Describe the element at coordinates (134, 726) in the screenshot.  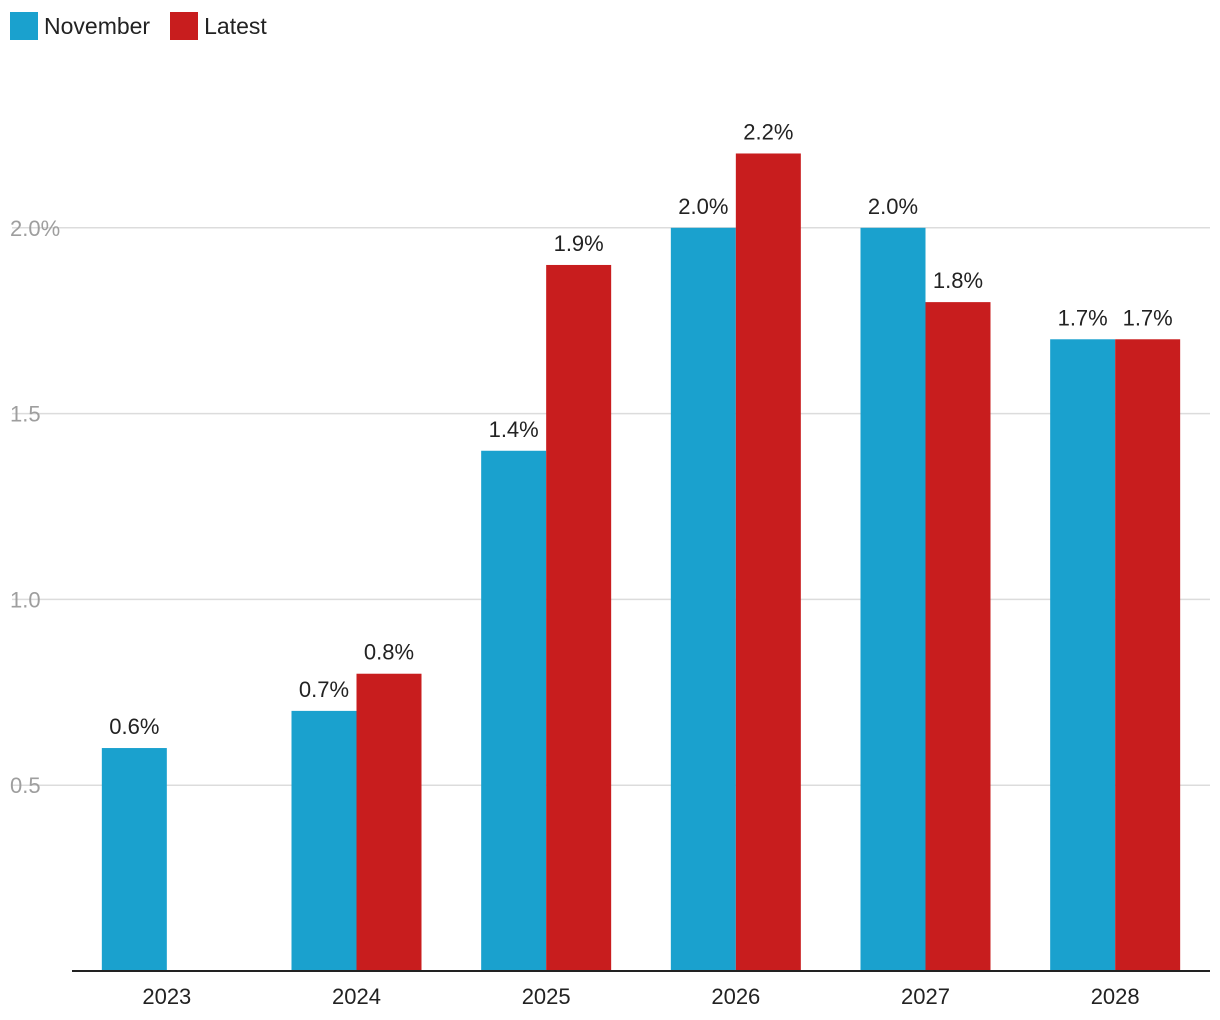
I see `data-label-november-2023: 0.6%` at that location.